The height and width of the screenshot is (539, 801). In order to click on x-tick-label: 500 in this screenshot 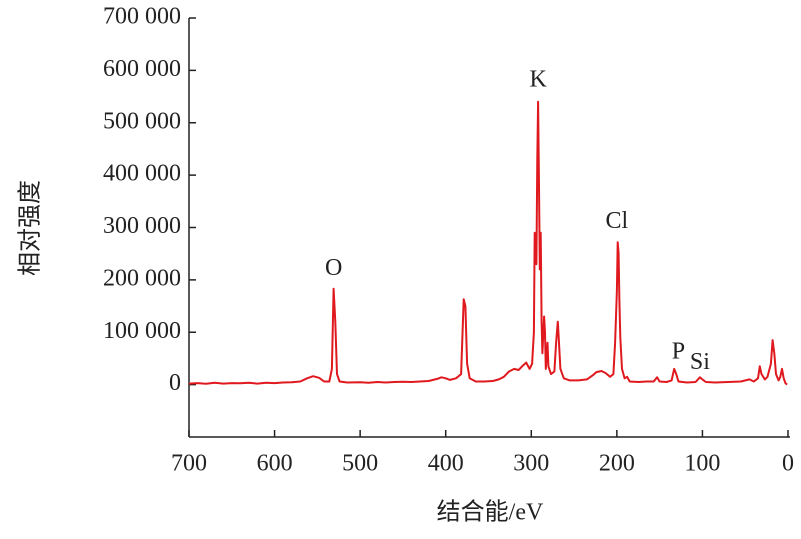, I will do `click(360, 464)`.